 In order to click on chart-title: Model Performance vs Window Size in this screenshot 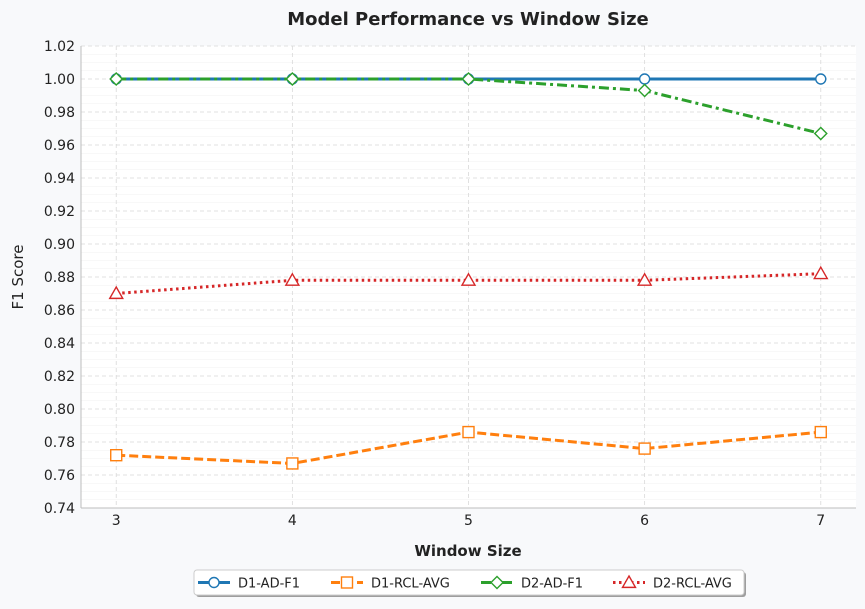, I will do `click(468, 19)`.